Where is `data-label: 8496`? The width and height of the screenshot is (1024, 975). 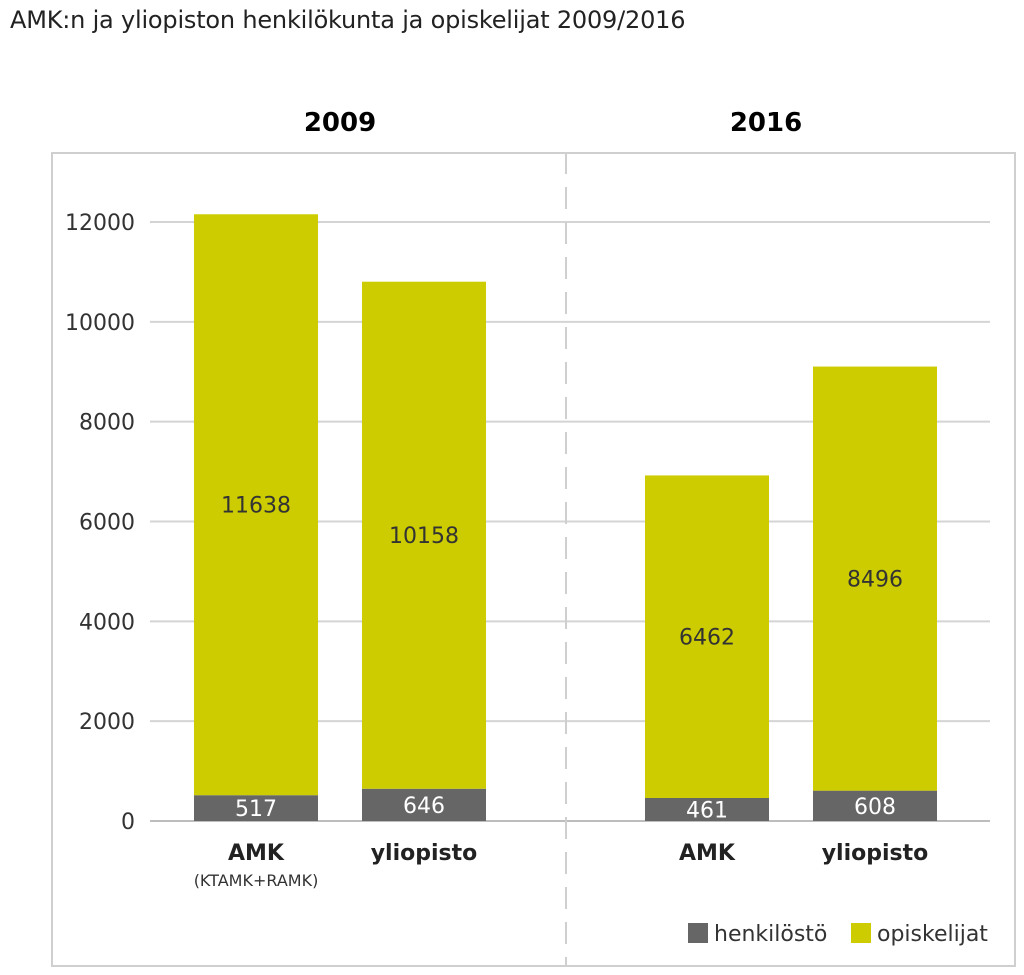
data-label: 8496 is located at coordinates (875, 580).